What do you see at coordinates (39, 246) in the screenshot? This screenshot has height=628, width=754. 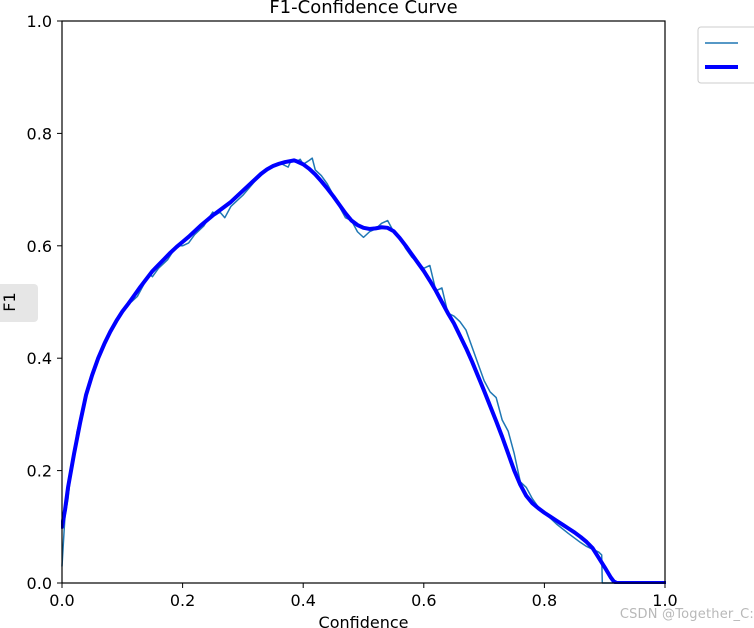 I see `y-tick-label-3: 0.6` at bounding box center [39, 246].